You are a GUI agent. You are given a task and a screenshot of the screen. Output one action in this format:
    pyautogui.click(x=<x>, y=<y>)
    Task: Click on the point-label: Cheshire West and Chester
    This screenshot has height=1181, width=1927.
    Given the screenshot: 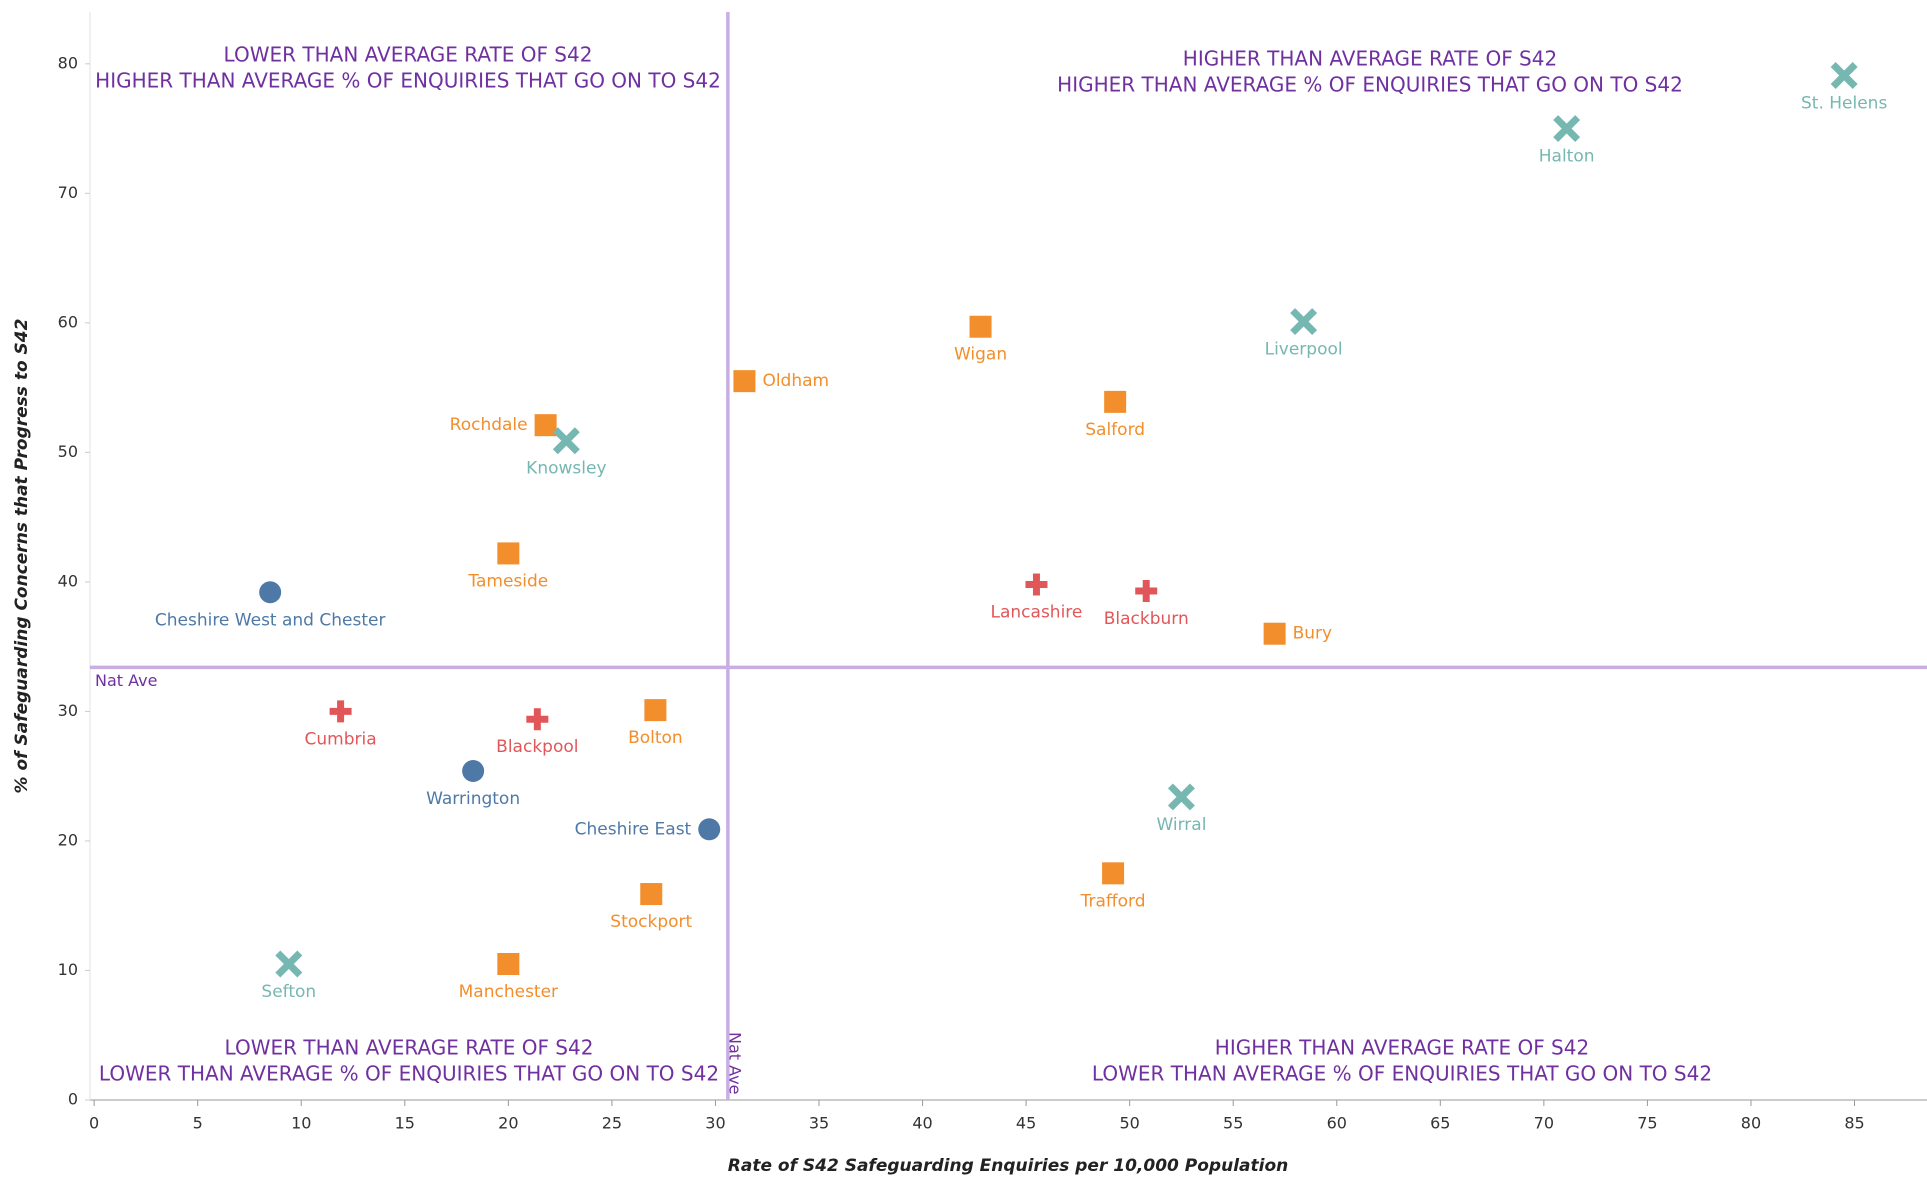 What is the action you would take?
    pyautogui.click(x=270, y=620)
    